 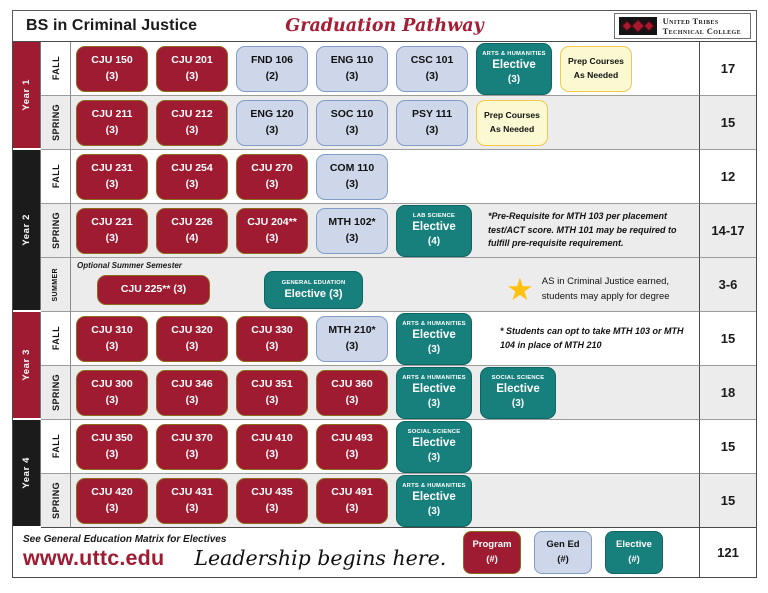 What do you see at coordinates (701, 31) in the screenshot?
I see `logo-line2: Technical College` at bounding box center [701, 31].